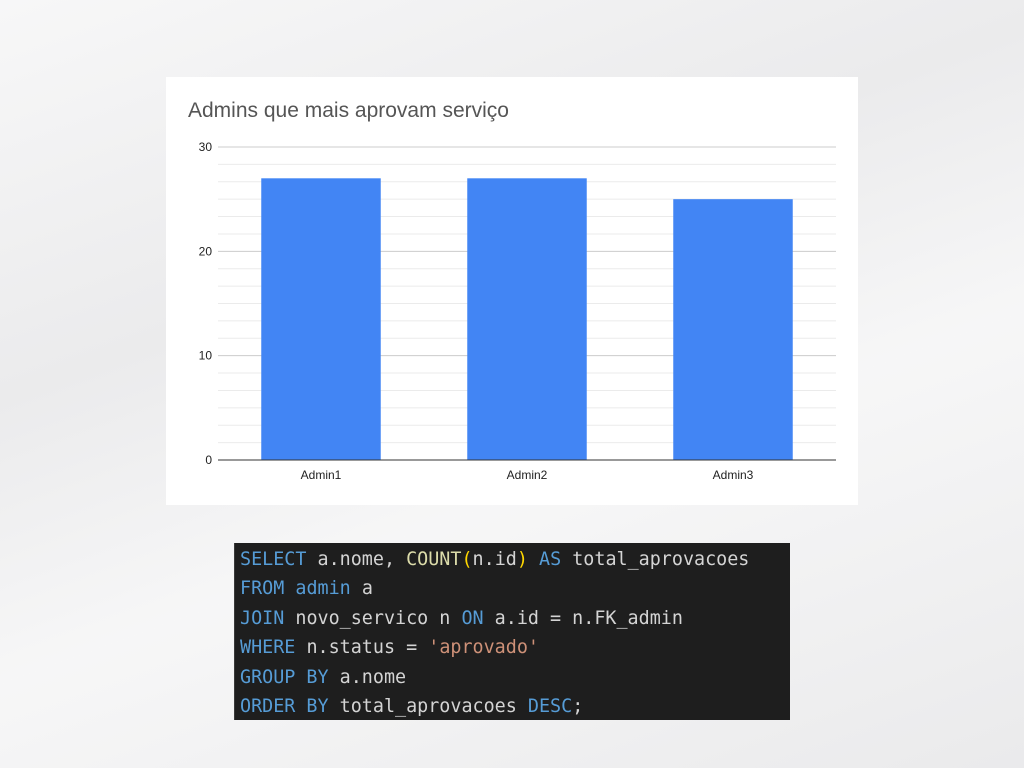  What do you see at coordinates (284, 706) in the screenshot?
I see `code-token: ORDER BY` at bounding box center [284, 706].